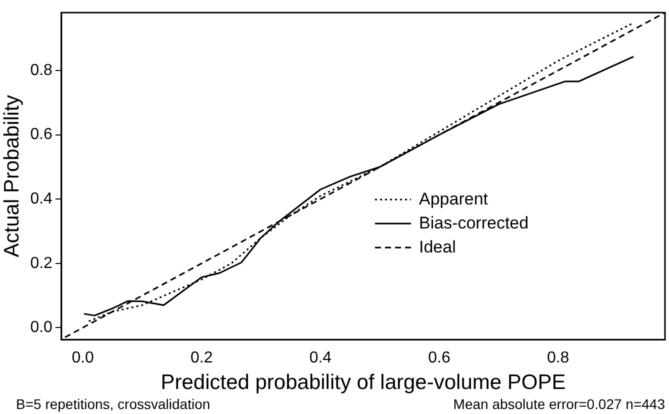 The width and height of the screenshot is (669, 414). What do you see at coordinates (439, 358) in the screenshot?
I see `x-tick-label: 0.6` at bounding box center [439, 358].